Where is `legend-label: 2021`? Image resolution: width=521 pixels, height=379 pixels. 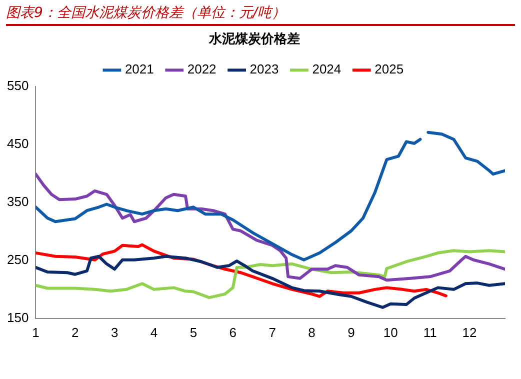
legend-label: 2021 is located at coordinates (139, 69).